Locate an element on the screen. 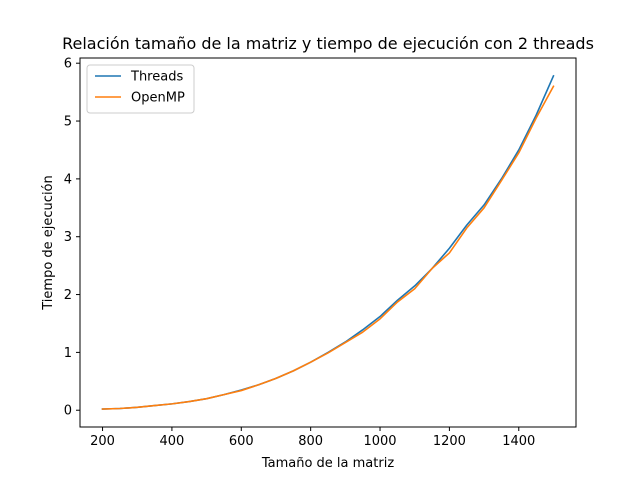  y-tick-label: 0 is located at coordinates (68, 411).